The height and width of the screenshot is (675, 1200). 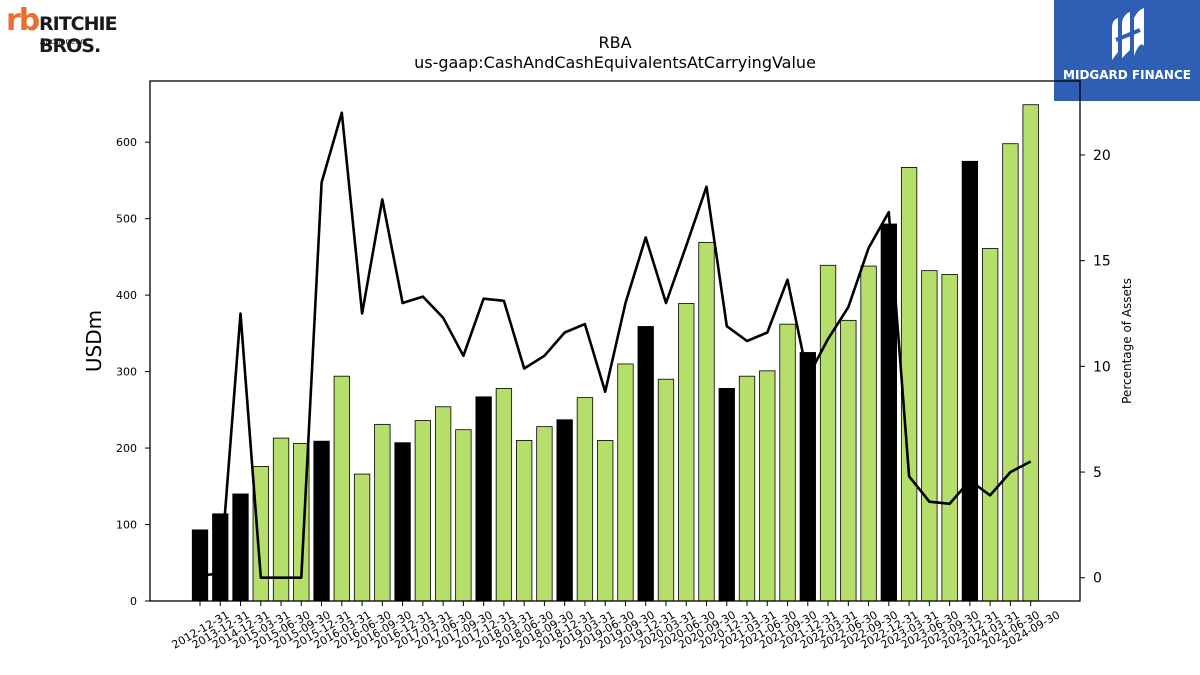 I want to click on y2-tick-label: 20, so click(x=1102, y=156).